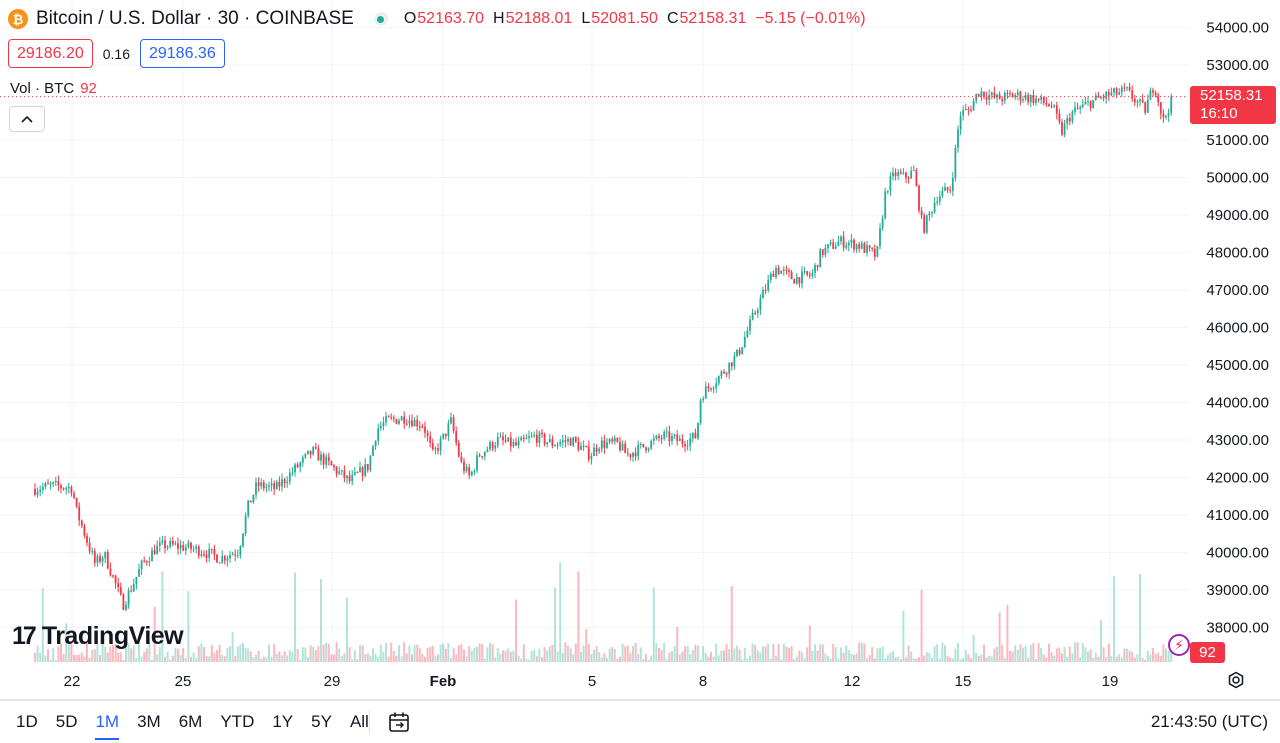  What do you see at coordinates (27, 721) in the screenshot?
I see `range-button-1d: 1D` at bounding box center [27, 721].